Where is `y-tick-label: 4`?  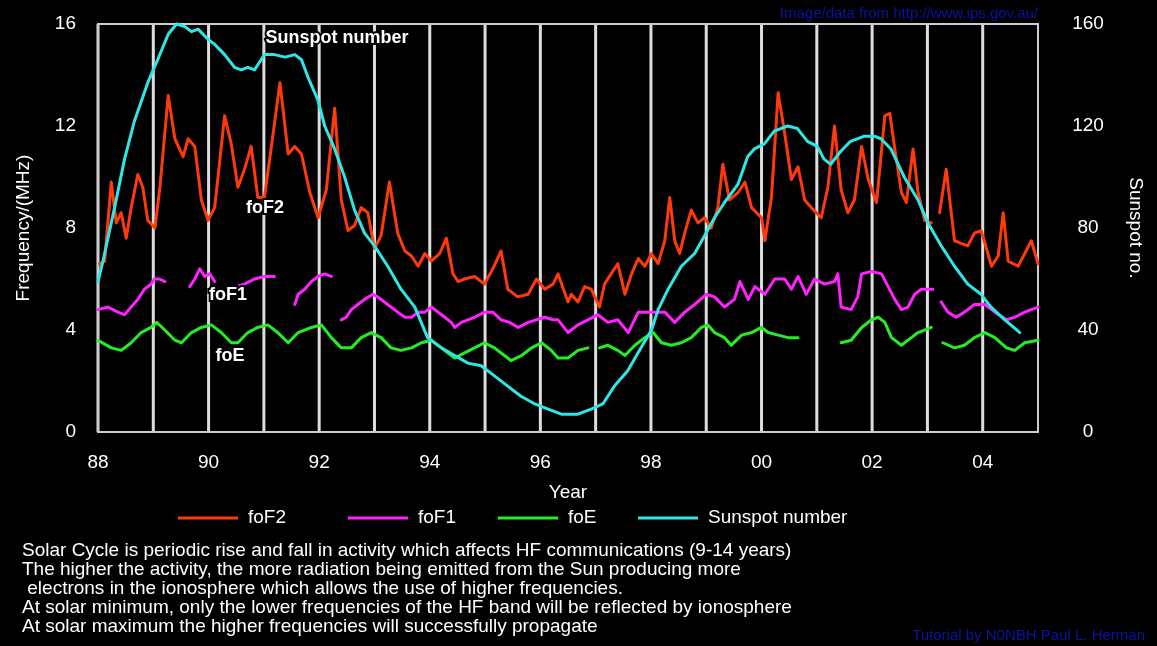
y-tick-label: 4 is located at coordinates (71, 329).